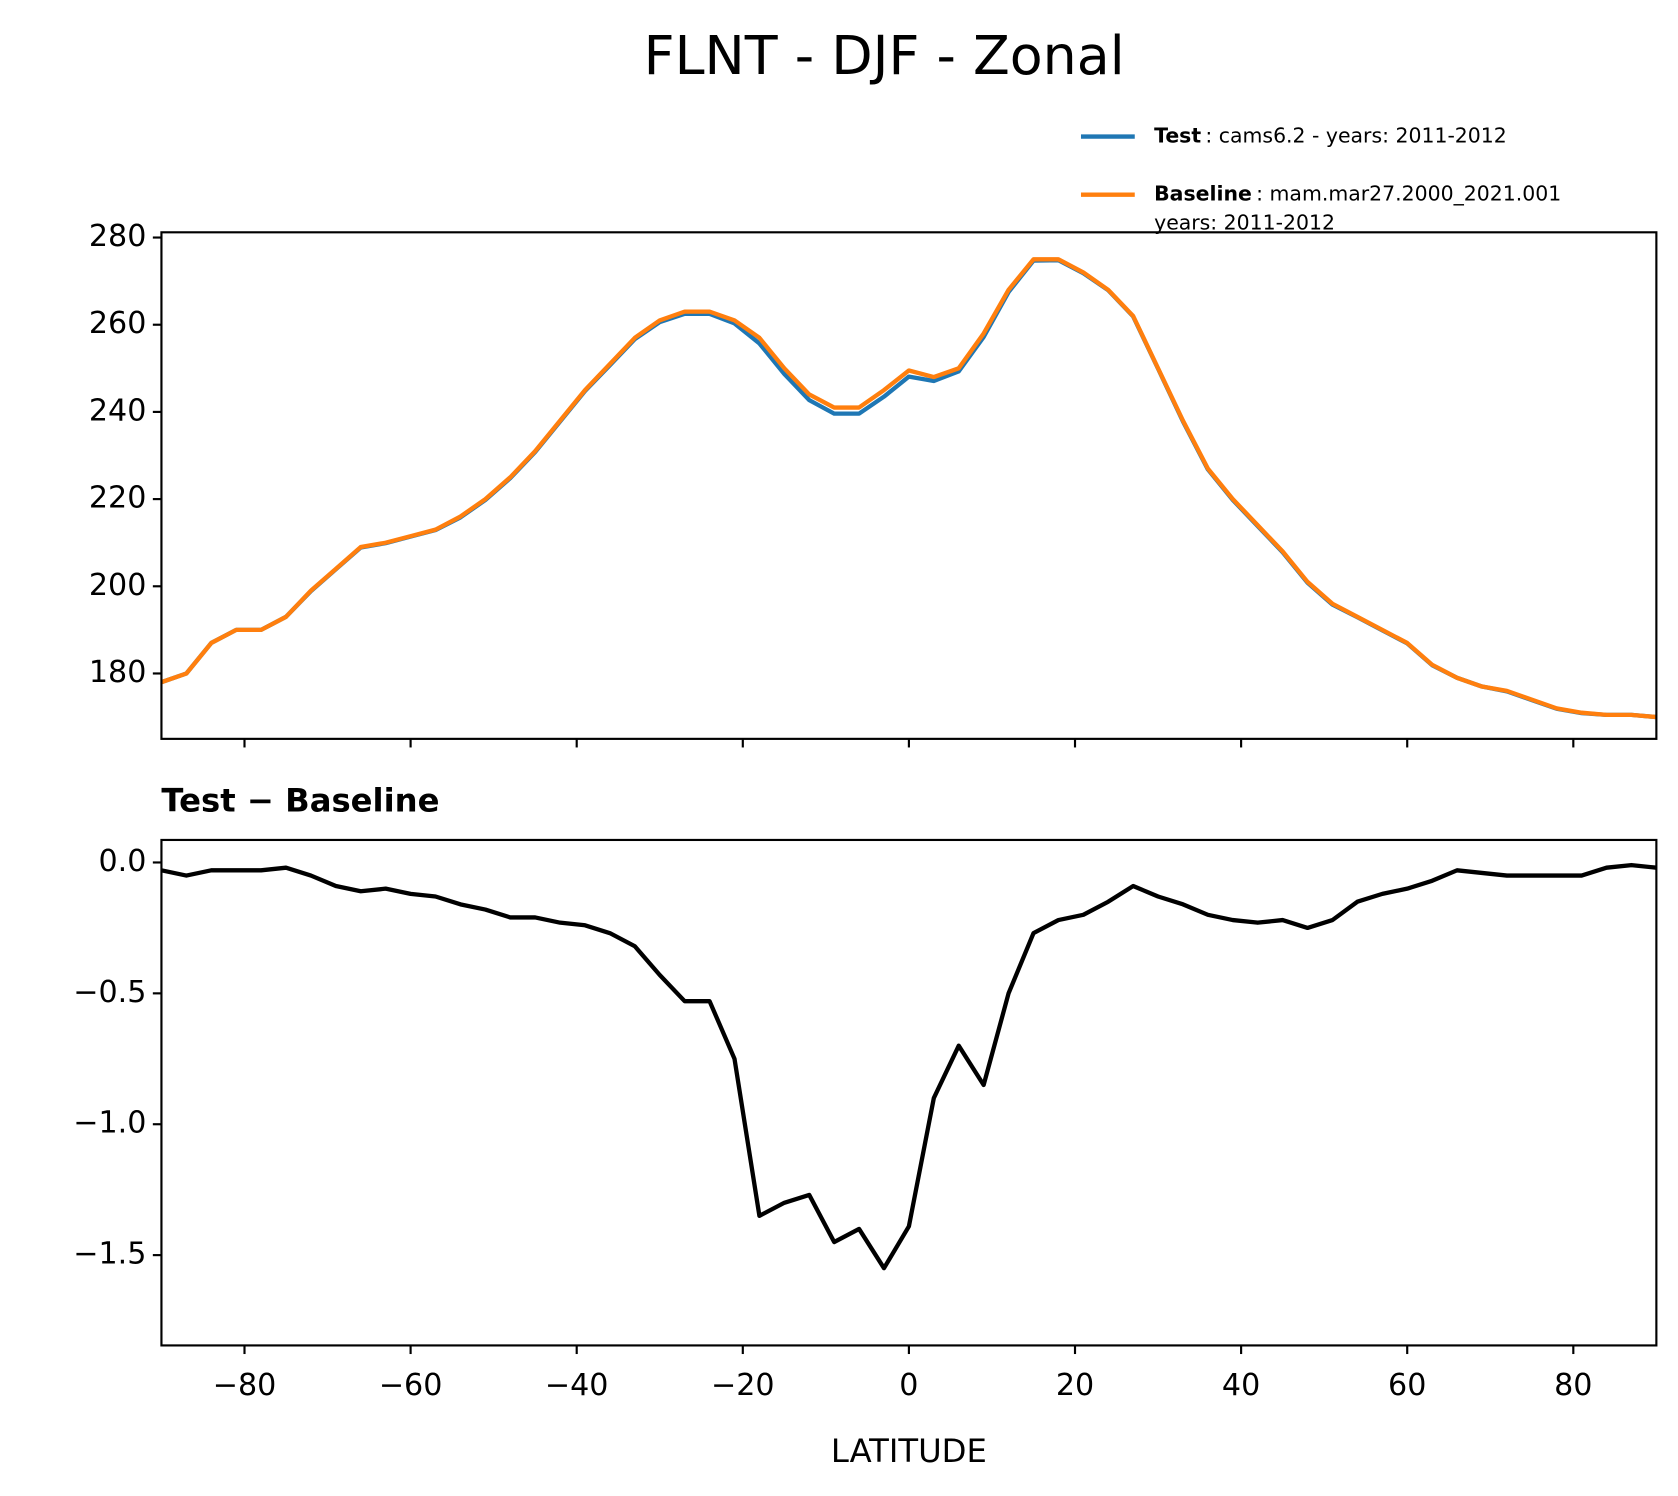  What do you see at coordinates (1241, 1385) in the screenshot?
I see `x-tick-label: 40` at bounding box center [1241, 1385].